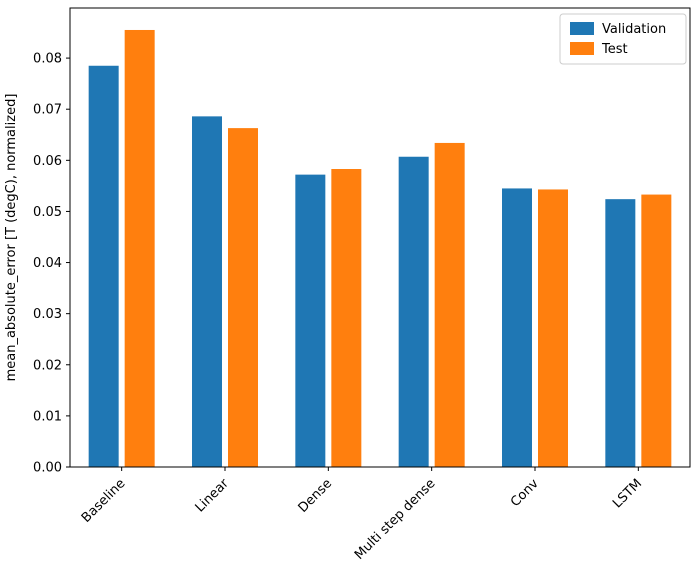 Image resolution: width=700 pixels, height=582 pixels. What do you see at coordinates (47, 416) in the screenshot?
I see `y-tick-label: 0.01` at bounding box center [47, 416].